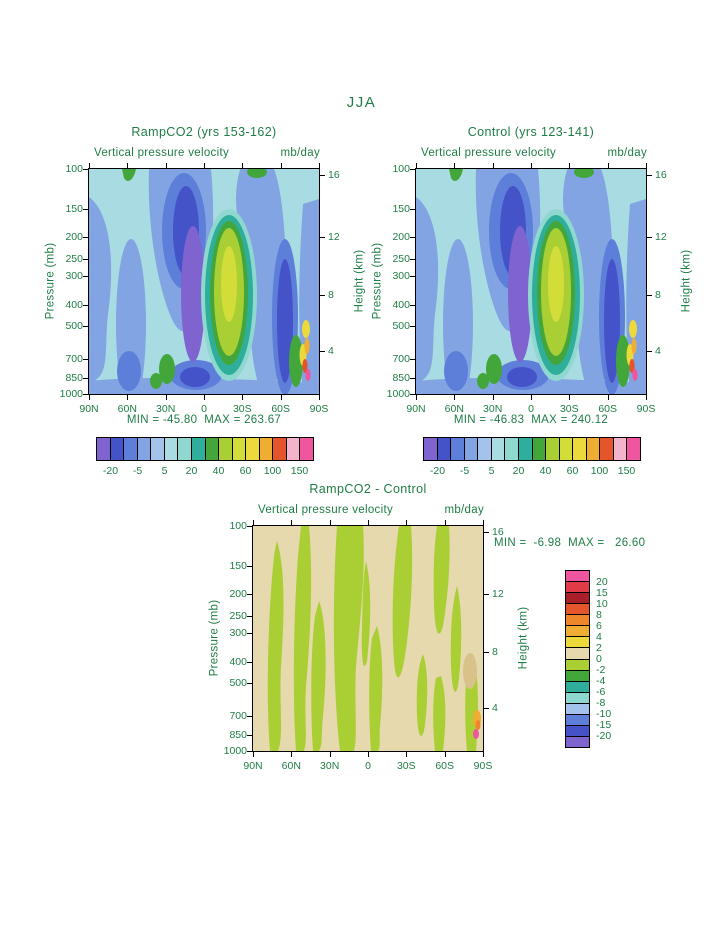 The width and height of the screenshot is (723, 935). I want to click on panel-subtitle-row: Vertical pressure velocity mb/day, so click(531, 153).